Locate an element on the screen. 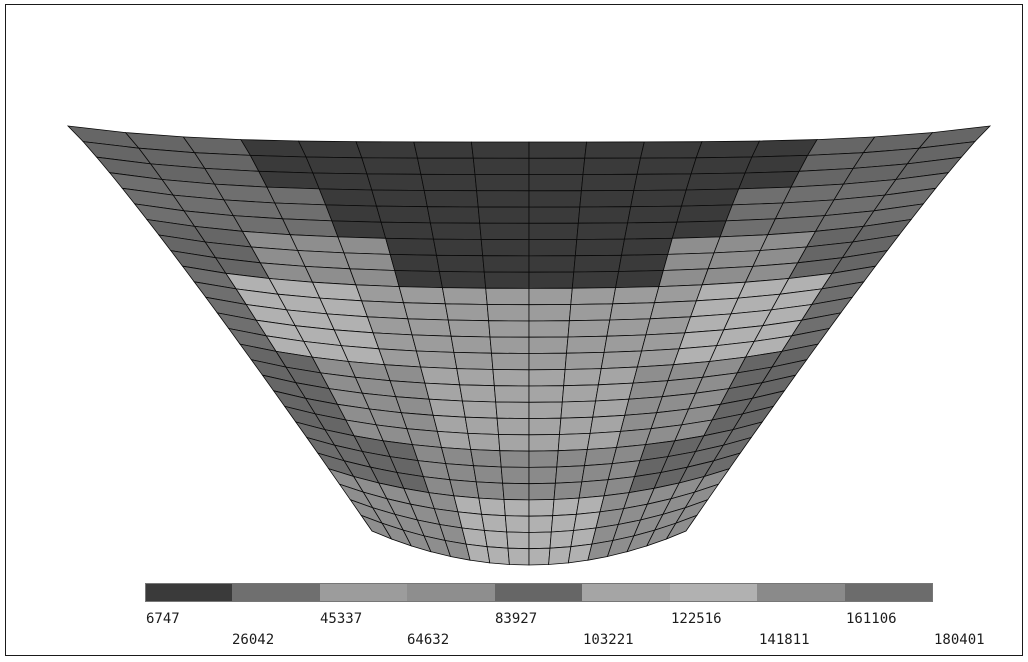 The height and width of the screenshot is (662, 1028). legend-label: 64632 is located at coordinates (428, 640).